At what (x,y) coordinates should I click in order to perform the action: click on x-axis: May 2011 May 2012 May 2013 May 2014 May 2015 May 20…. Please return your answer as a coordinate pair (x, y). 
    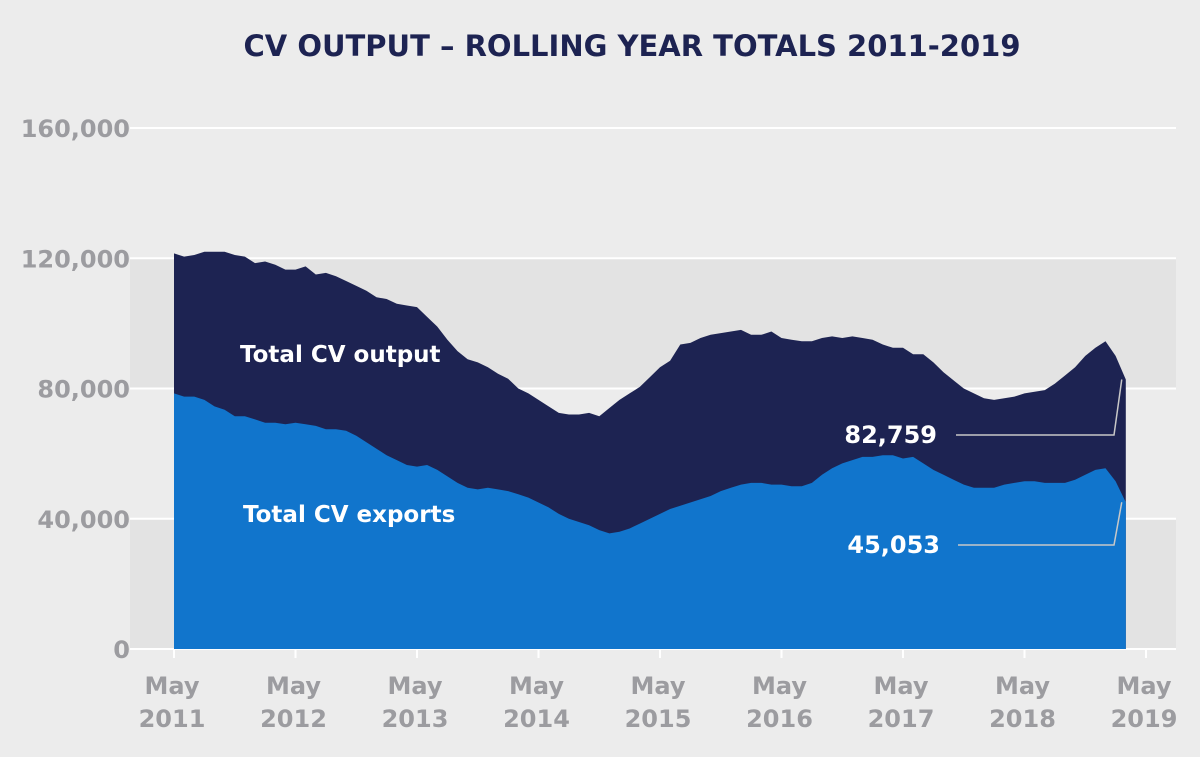
    Looking at the image, I should click on (658, 691).